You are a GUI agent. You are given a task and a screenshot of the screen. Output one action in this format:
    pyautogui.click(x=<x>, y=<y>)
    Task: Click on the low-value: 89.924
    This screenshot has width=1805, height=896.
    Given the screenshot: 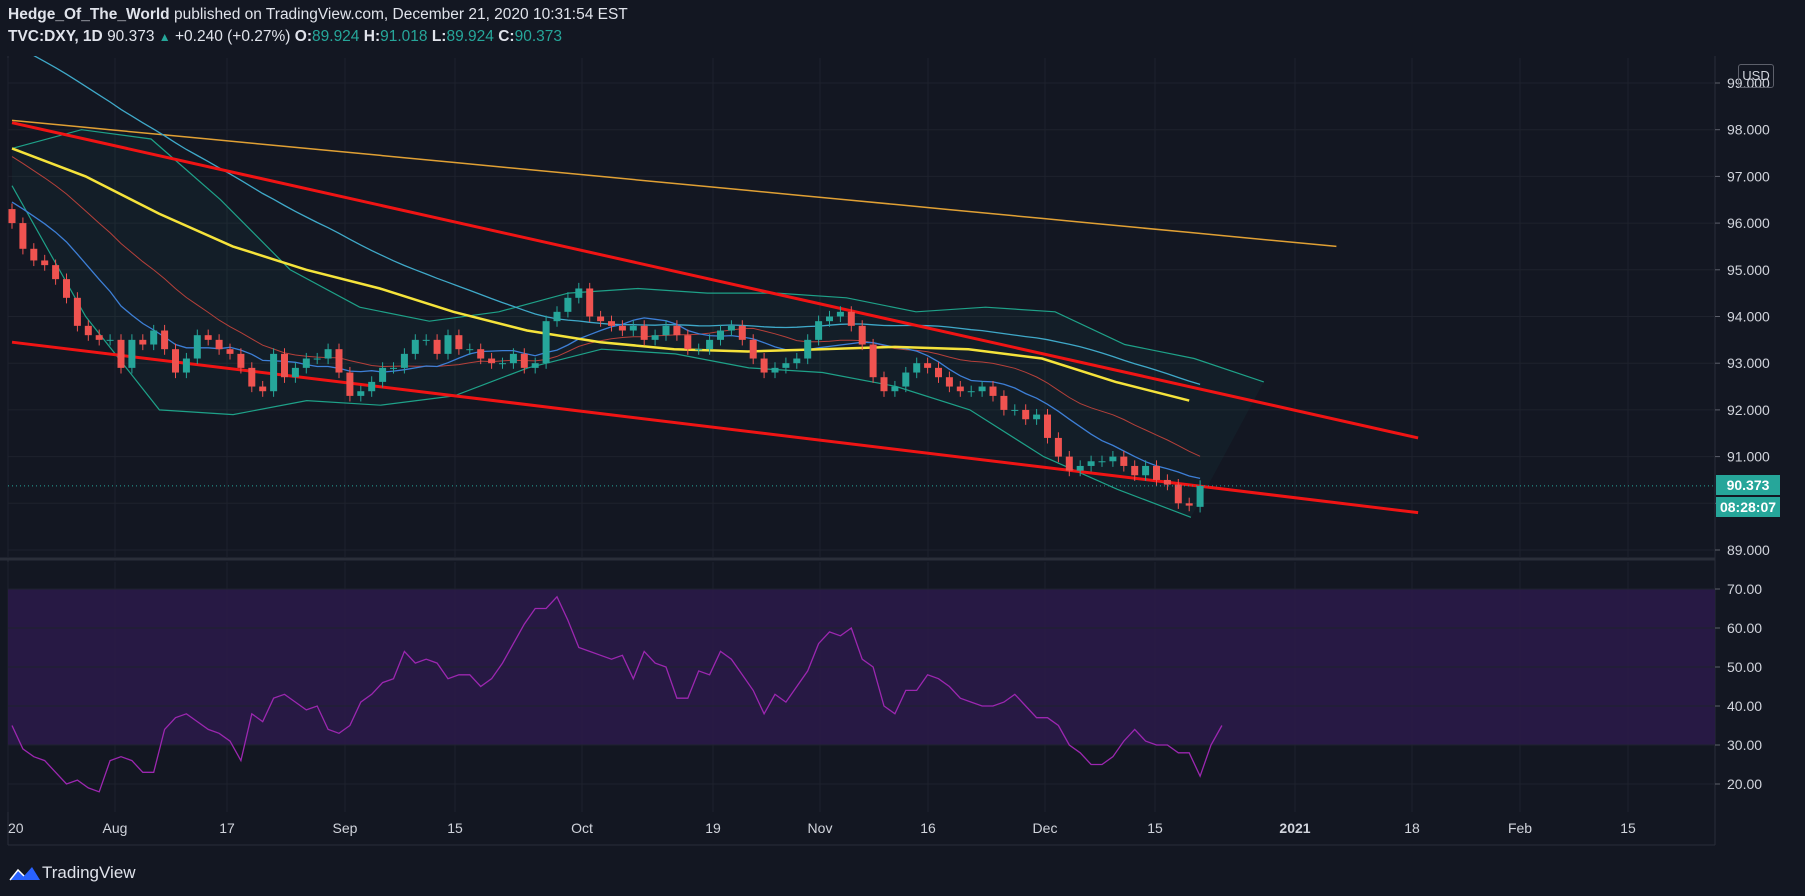 What is the action you would take?
    pyautogui.click(x=470, y=36)
    